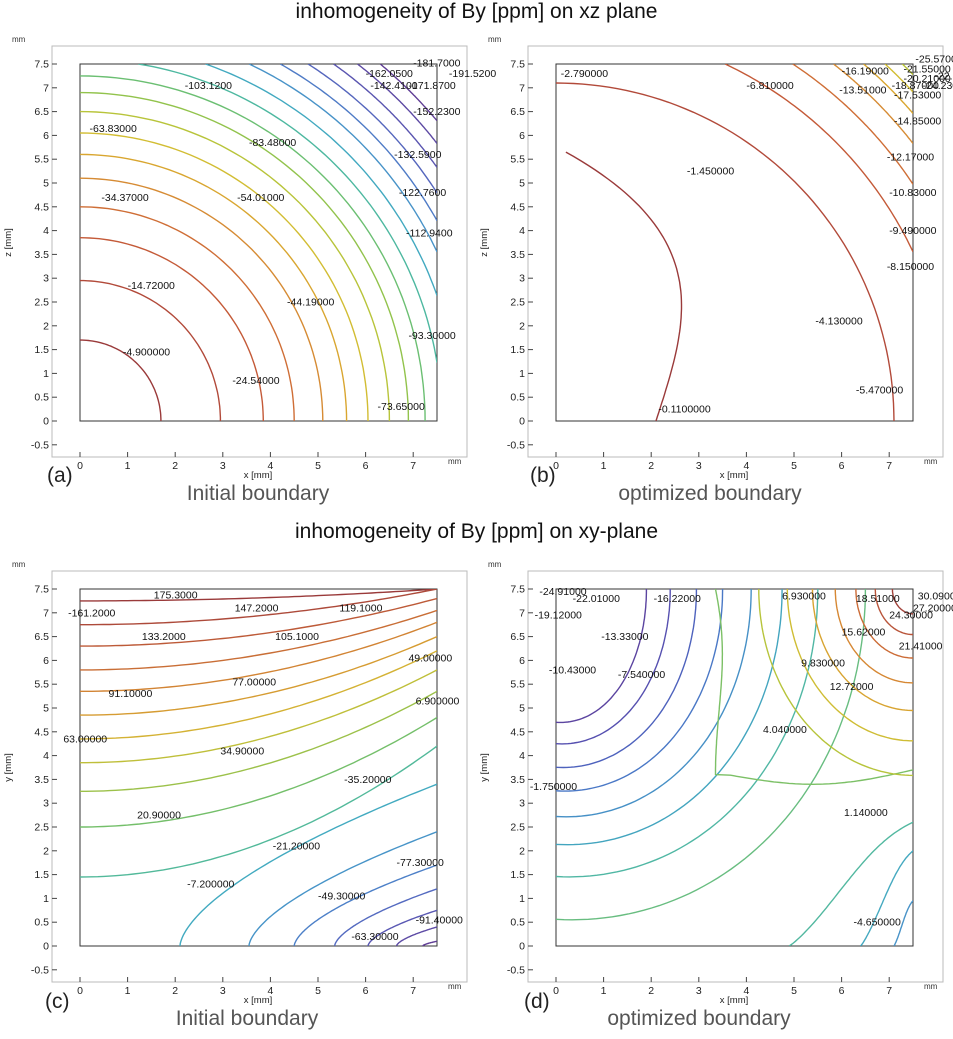 Image resolution: width=953 pixels, height=1039 pixels. I want to click on y-tick-label: 4, so click(46, 756).